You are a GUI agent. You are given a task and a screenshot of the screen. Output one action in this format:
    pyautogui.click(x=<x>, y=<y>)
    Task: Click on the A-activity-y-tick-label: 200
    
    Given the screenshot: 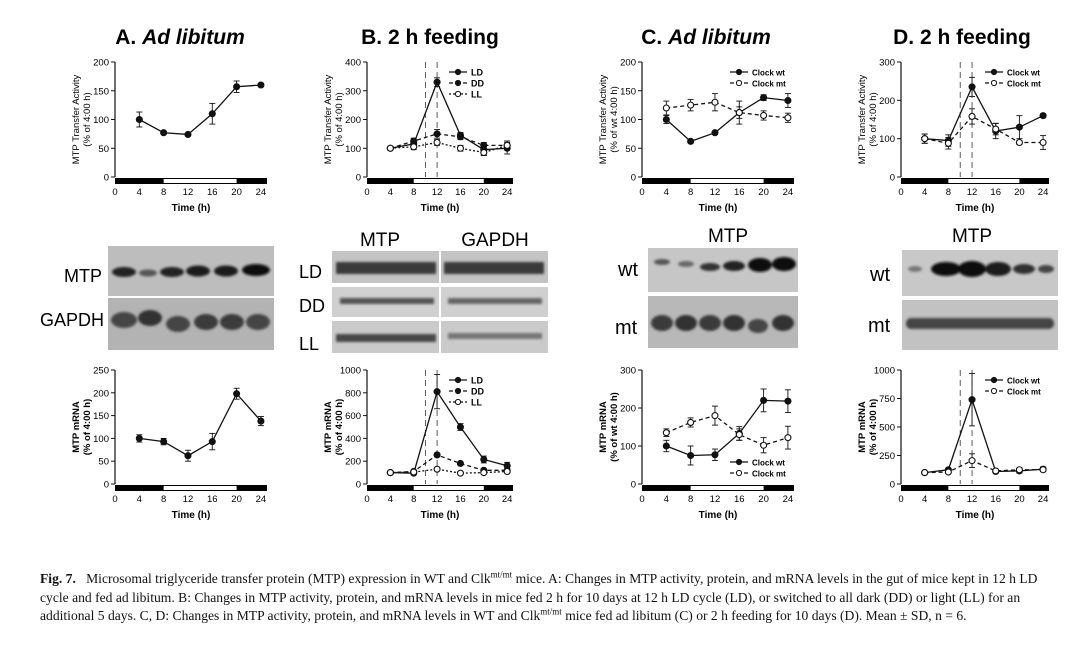 What is the action you would take?
    pyautogui.click(x=101, y=63)
    